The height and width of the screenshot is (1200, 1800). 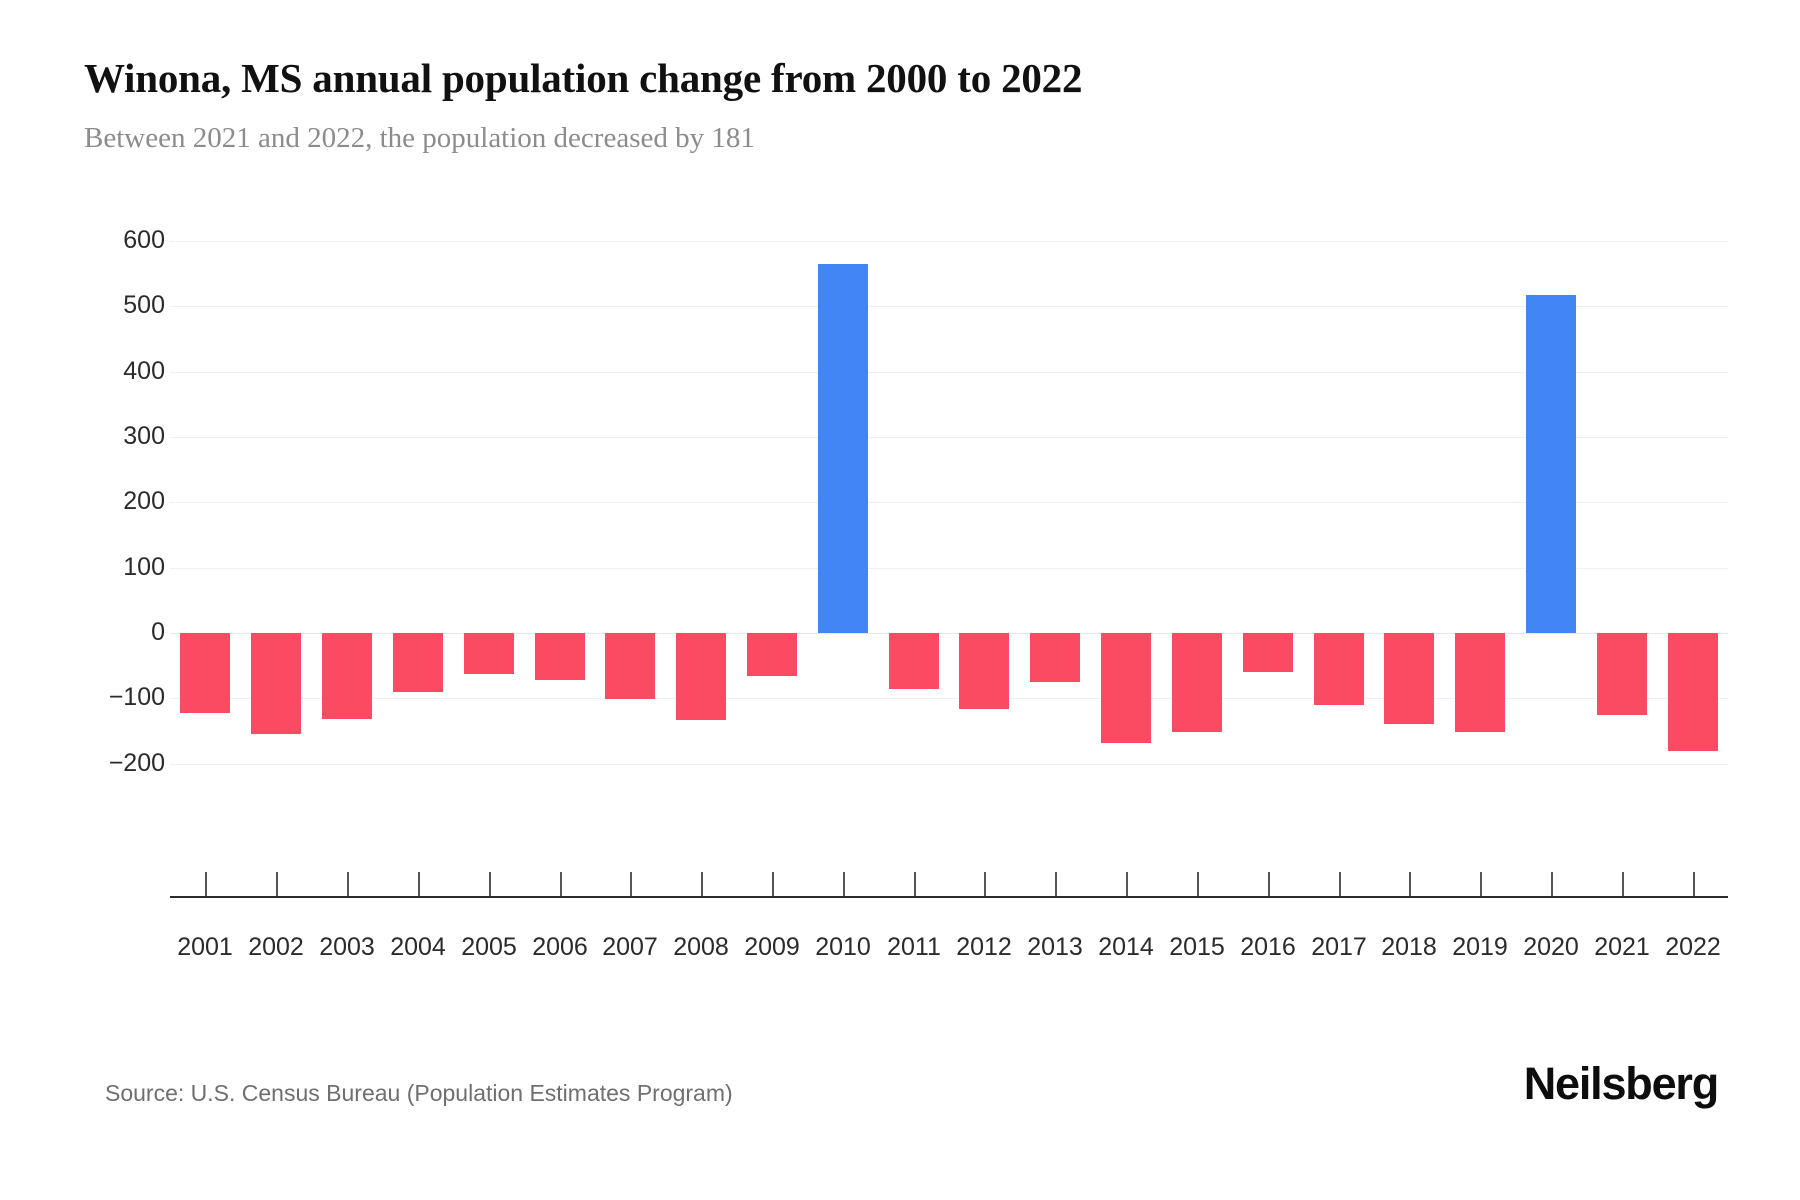 I want to click on x-axis-tick-label-2021: 2021, so click(x=1622, y=947).